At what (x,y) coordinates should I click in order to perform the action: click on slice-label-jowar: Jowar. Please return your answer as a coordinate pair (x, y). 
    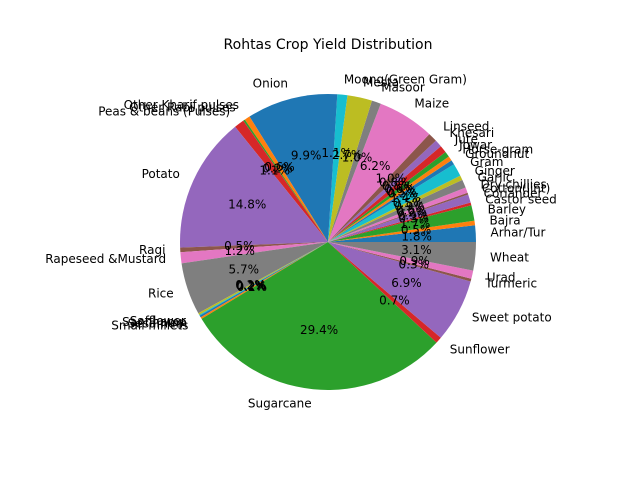
    Looking at the image, I should click on (475, 145).